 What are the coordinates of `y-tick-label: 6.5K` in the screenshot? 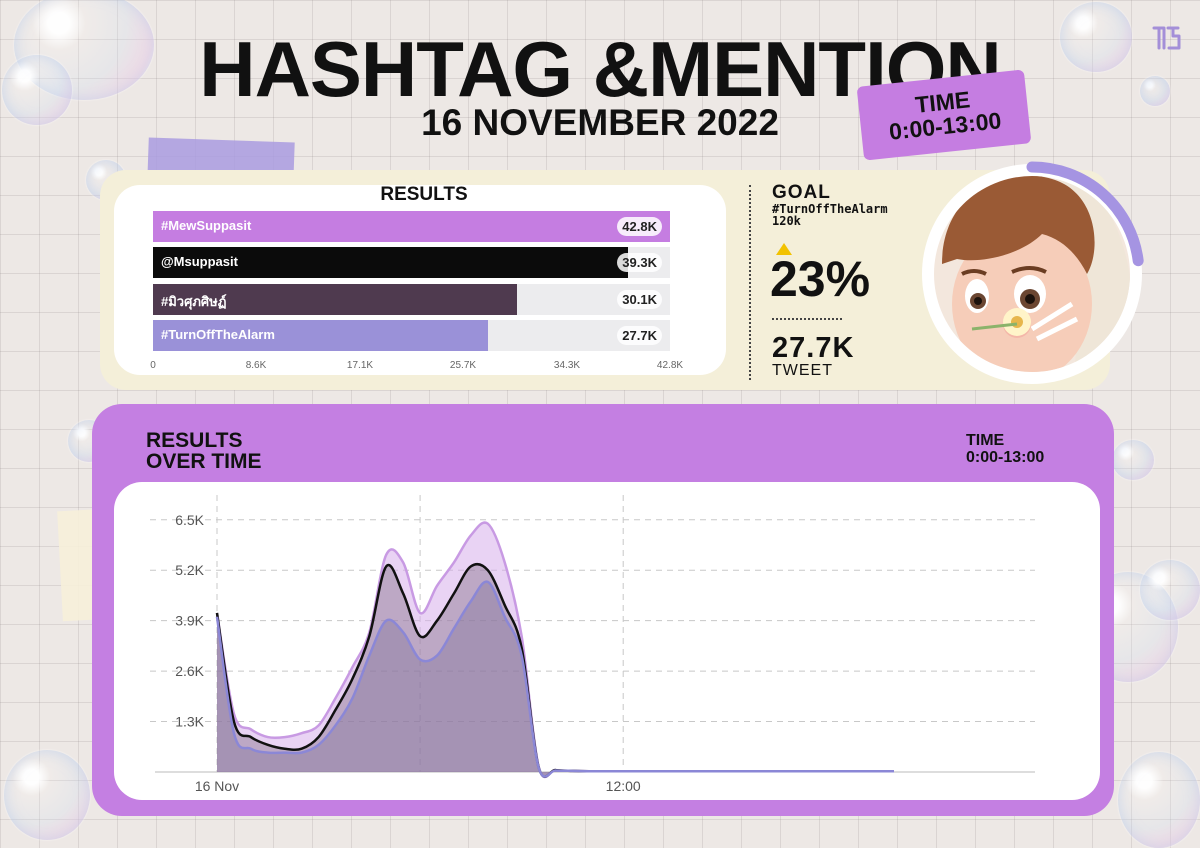 It's located at (189, 520).